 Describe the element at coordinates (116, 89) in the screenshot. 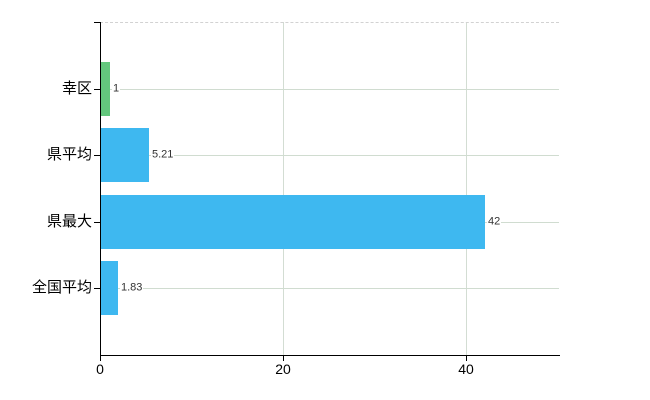

I see `value-label: 1` at that location.